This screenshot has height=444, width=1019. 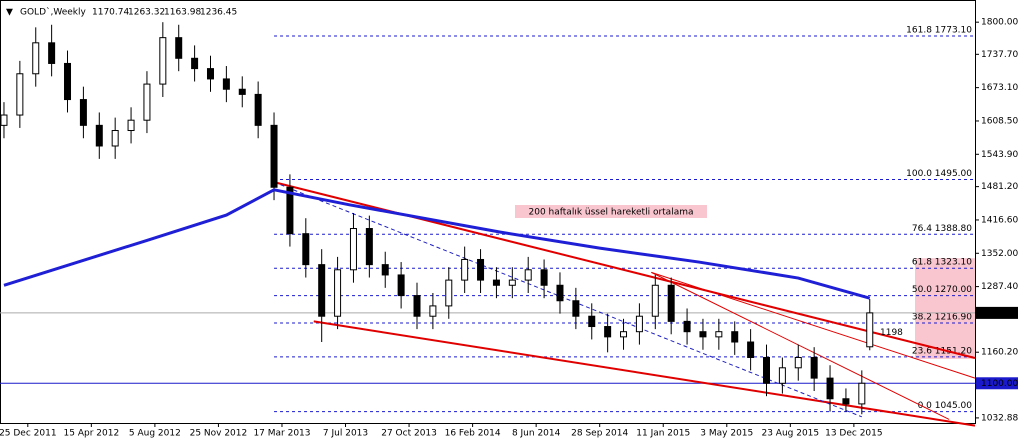 What do you see at coordinates (854, 434) in the screenshot?
I see `x-tick-label: 13 Dec 2015` at bounding box center [854, 434].